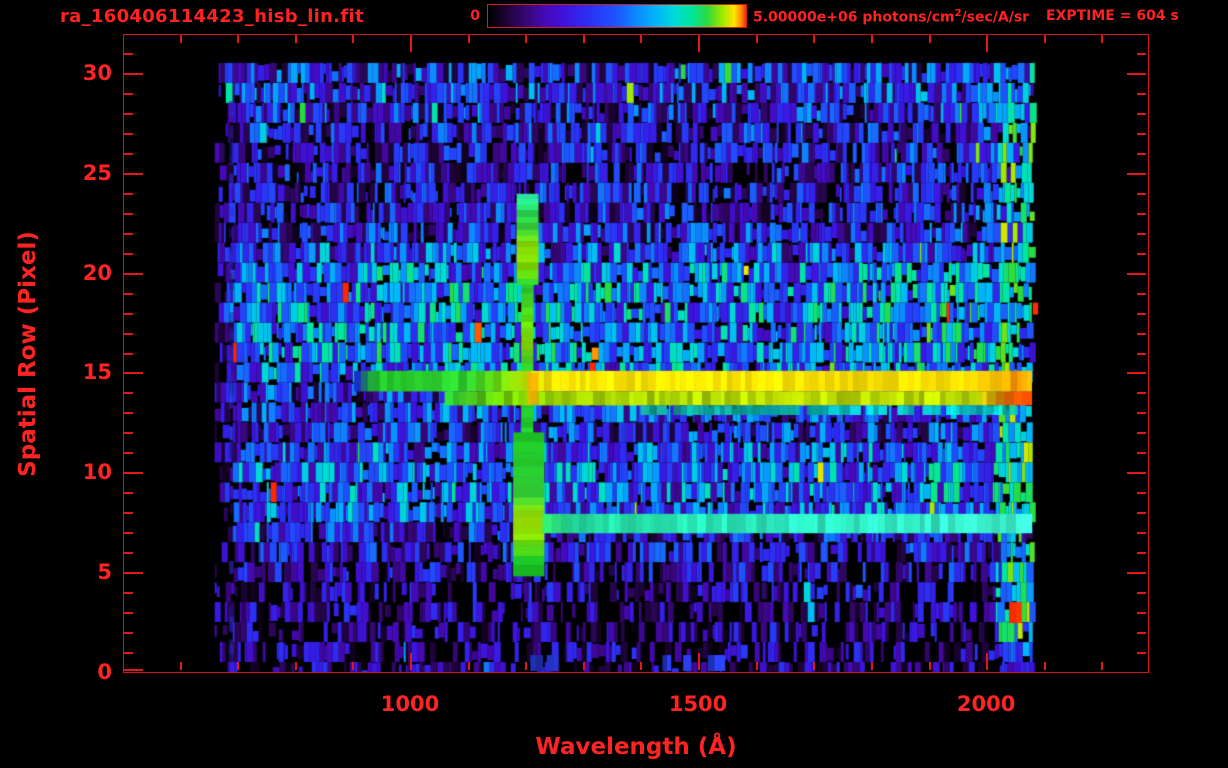 This screenshot has height=768, width=1228. I want to click on y-axis-title-wrap: Spatial Row (Pixel), so click(28, 353).